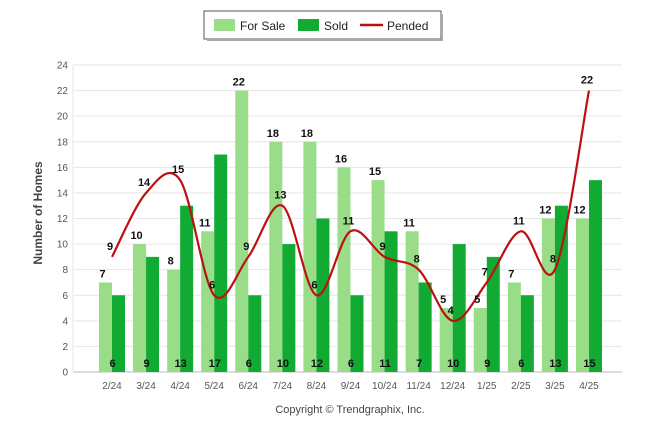 The image size is (646, 434). Describe the element at coordinates (452, 386) in the screenshot. I see `x-tick-label-12-24: 12/24` at that location.